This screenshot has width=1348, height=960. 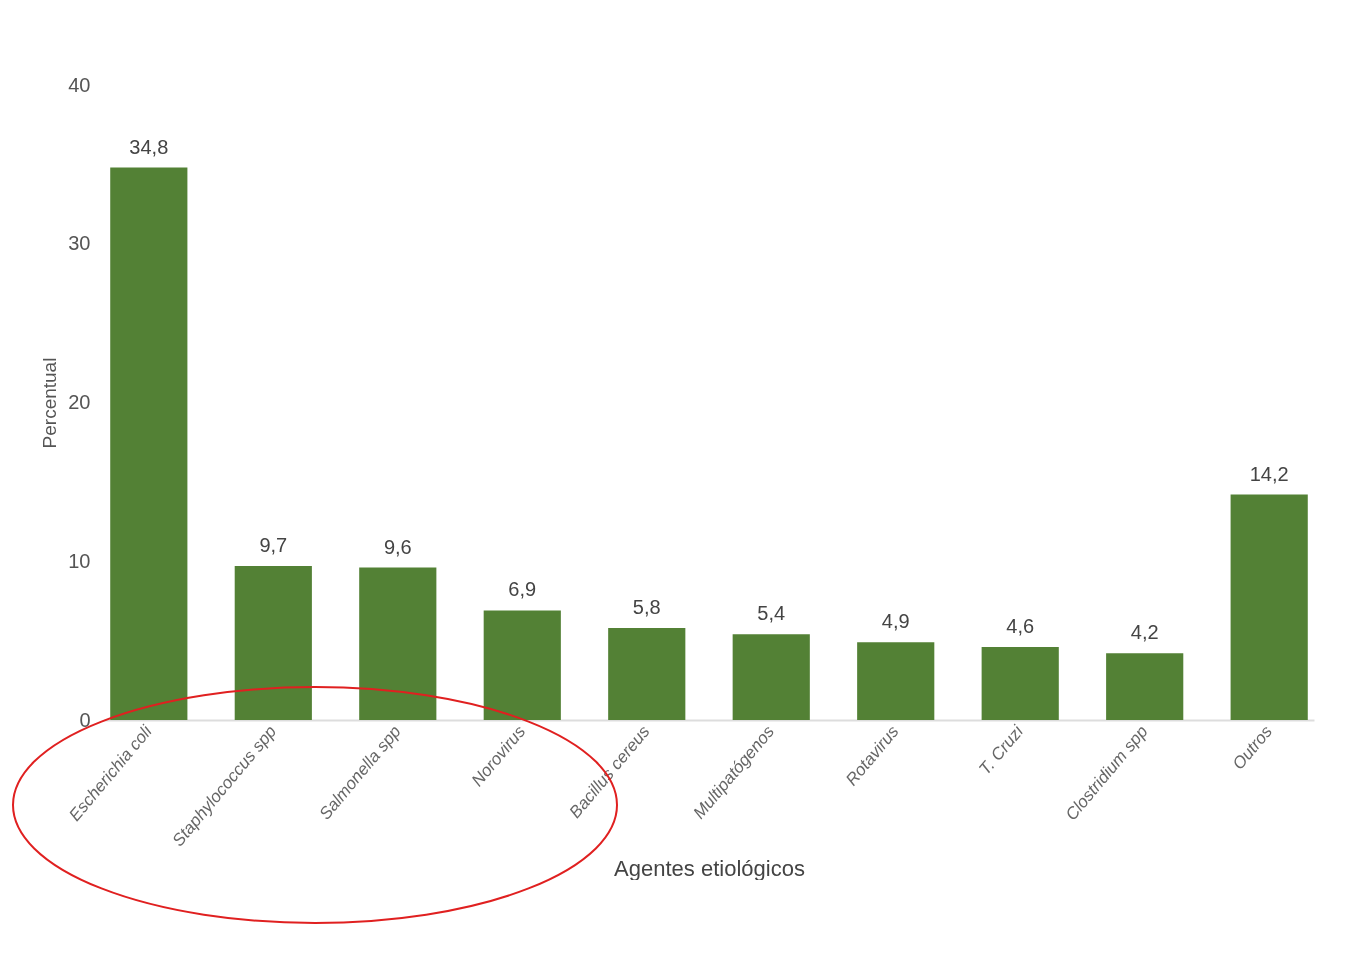 I want to click on data-label: 9,7, so click(x=273, y=545).